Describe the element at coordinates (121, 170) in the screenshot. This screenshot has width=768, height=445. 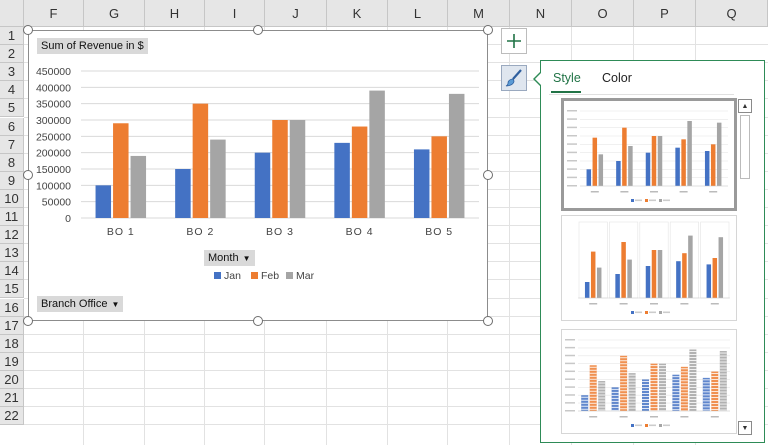
I see `bar-feb-bo1` at that location.